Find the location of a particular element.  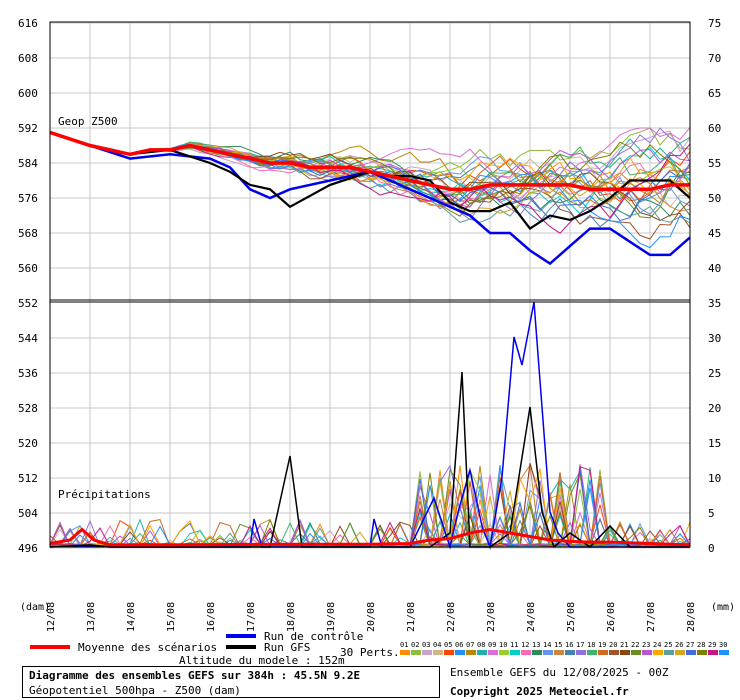

left-tick-label: 528 is located at coordinates (28, 408).